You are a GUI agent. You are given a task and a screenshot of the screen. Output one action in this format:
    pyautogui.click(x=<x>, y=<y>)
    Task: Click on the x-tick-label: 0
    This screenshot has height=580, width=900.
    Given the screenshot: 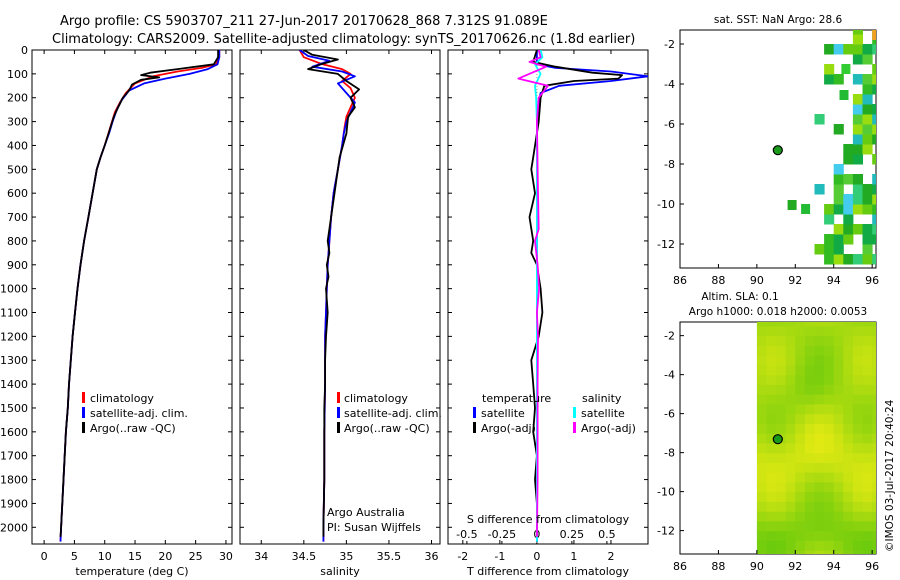 What is the action you would take?
    pyautogui.click(x=536, y=556)
    